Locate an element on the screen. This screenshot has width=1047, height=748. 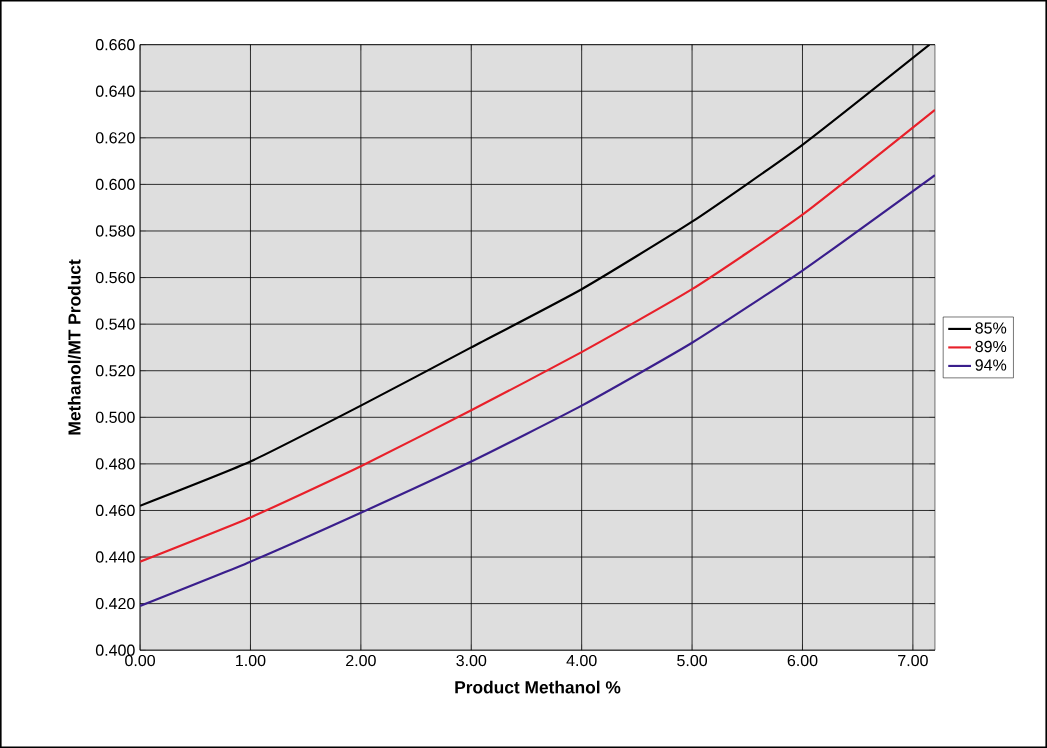
y-tick-label: 0.560 is located at coordinates (115, 277).